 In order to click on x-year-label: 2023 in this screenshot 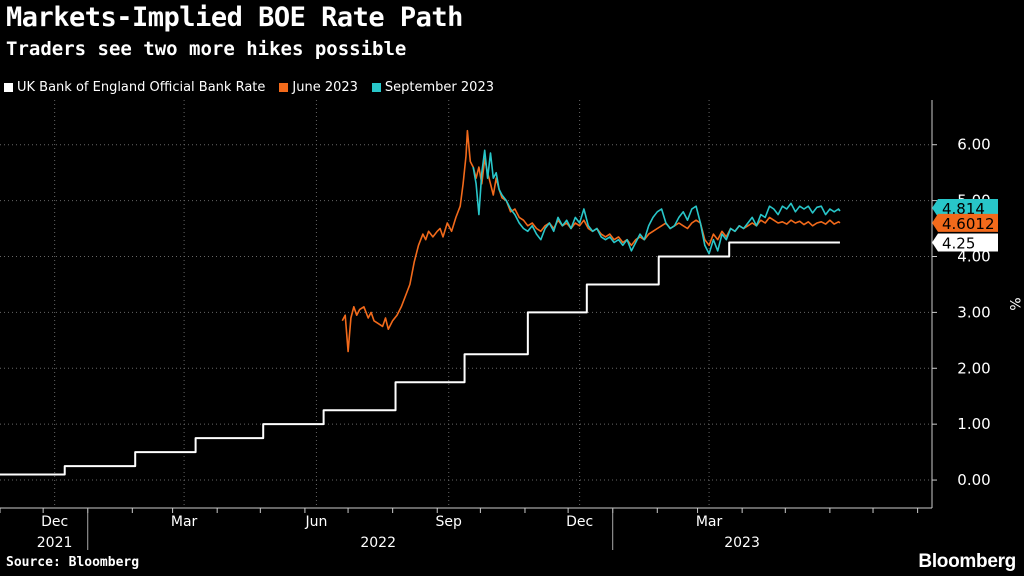, I will do `click(742, 543)`.